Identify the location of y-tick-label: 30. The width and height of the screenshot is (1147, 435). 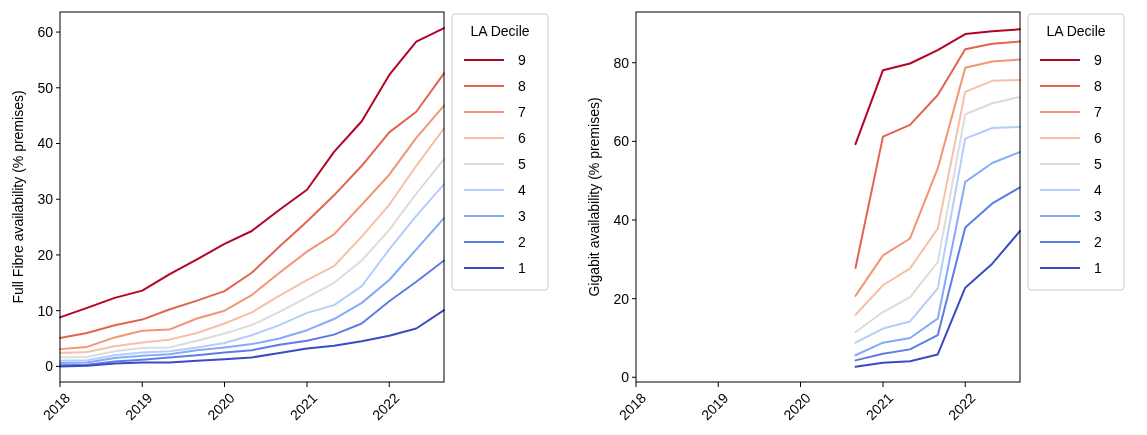
(45, 199).